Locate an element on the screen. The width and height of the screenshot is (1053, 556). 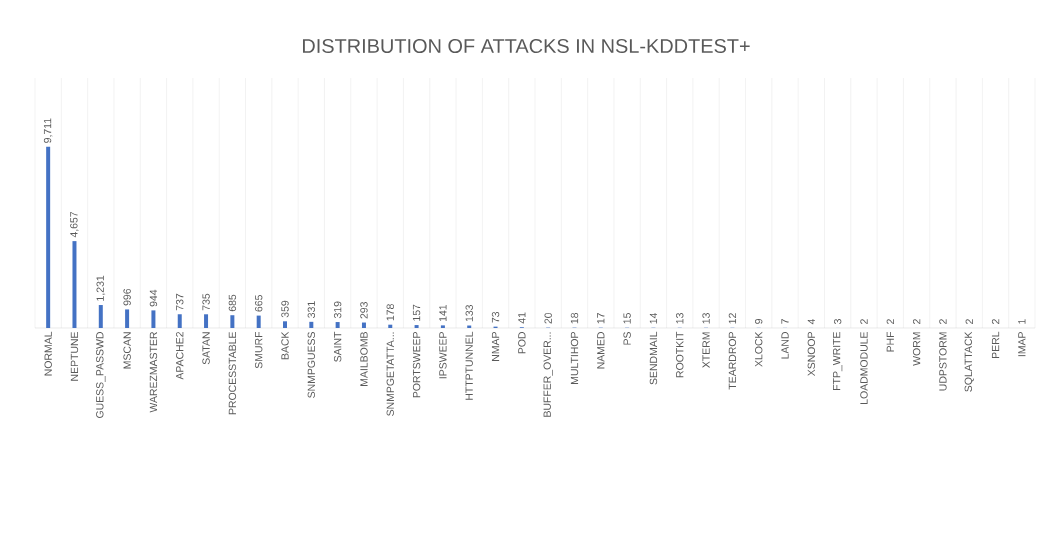
data-label: 996 is located at coordinates (127, 297).